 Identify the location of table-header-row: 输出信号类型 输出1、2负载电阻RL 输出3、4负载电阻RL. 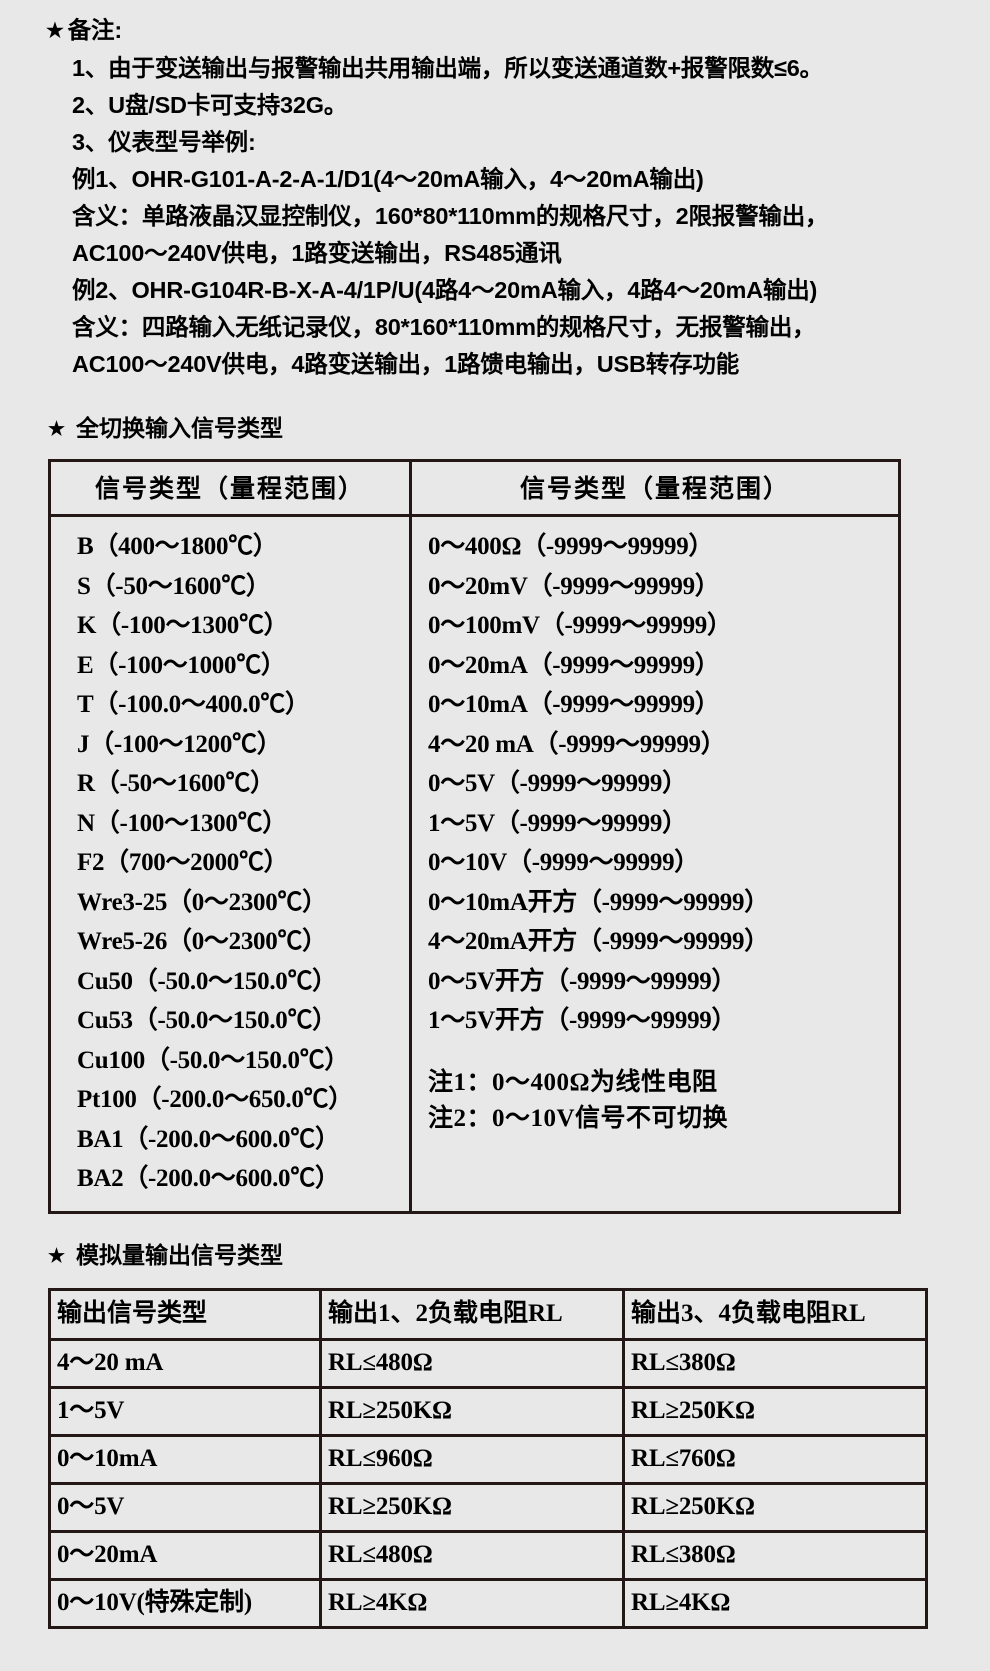
(488, 1314).